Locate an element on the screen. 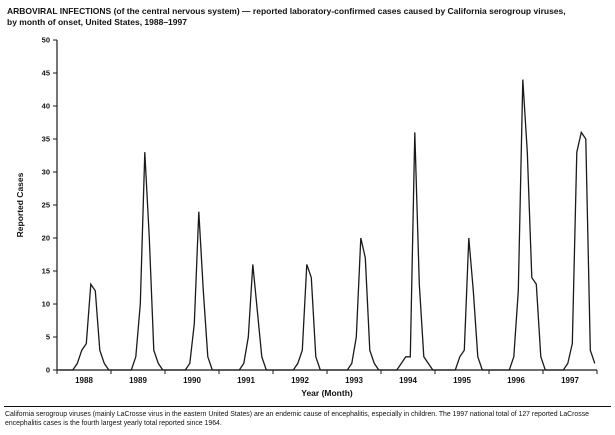 The width and height of the screenshot is (615, 435). x-year-label: 1988 is located at coordinates (84, 380).